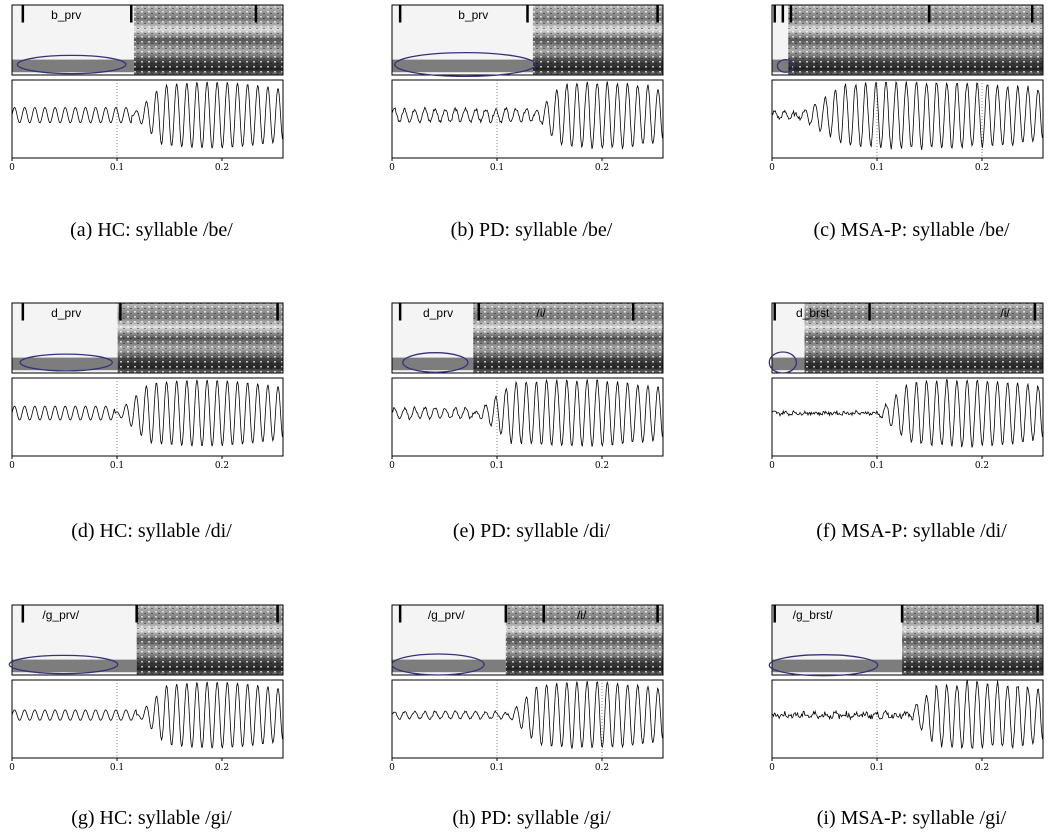  Describe the element at coordinates (911, 531) in the screenshot. I see `caption: (f) MSA-P: syllable /di/` at that location.